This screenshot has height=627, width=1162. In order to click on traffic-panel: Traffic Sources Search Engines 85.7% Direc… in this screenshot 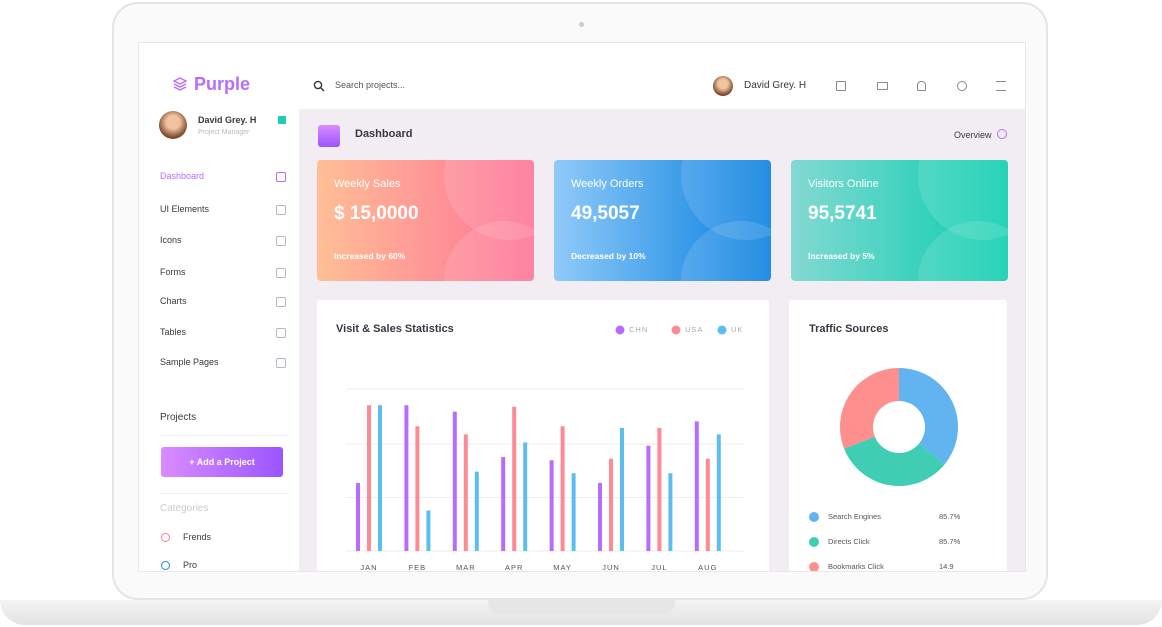, I will do `click(898, 435)`.